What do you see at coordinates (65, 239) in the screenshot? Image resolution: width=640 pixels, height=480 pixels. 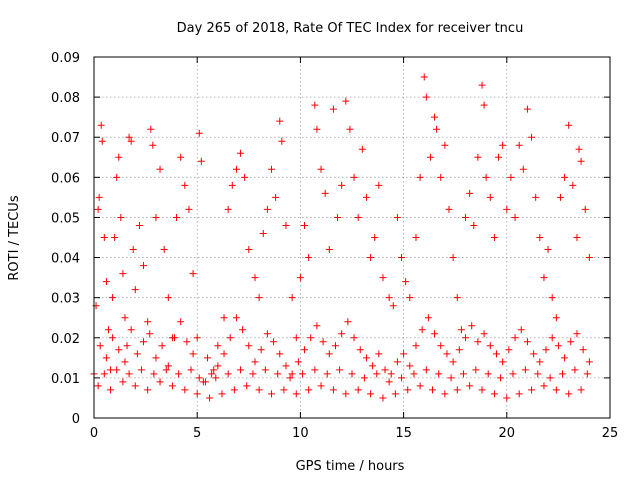 I see `y-tick-labels: 0 0.01 0.02 0.03 0.04 0.05 0.06 0.07 0.08 0.09` at bounding box center [65, 239].